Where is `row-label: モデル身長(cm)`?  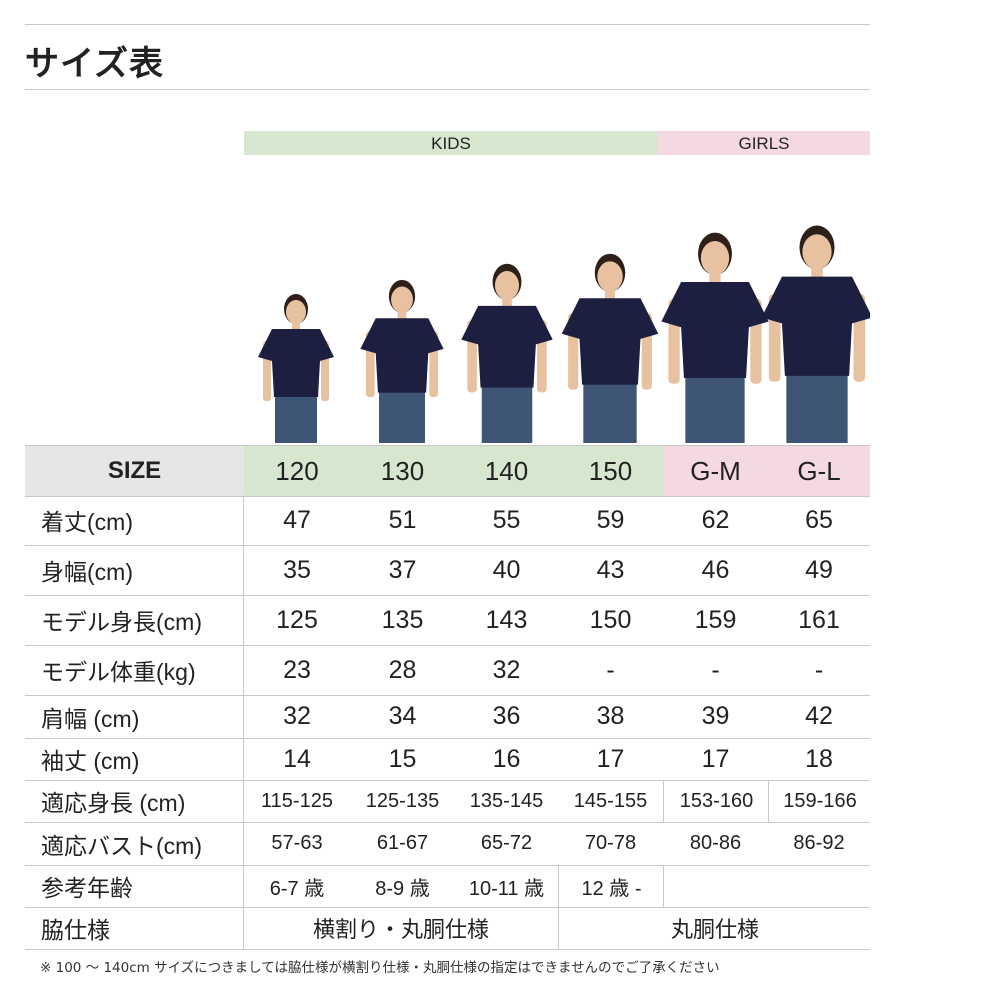 row-label: モデル身長(cm) is located at coordinates (134, 620).